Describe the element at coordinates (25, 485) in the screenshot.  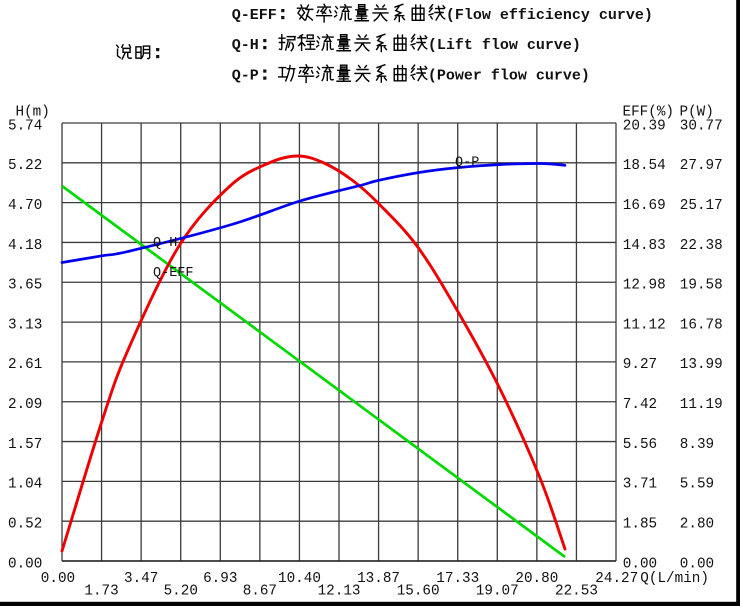
I see `svg-text: 1.04` at that location.